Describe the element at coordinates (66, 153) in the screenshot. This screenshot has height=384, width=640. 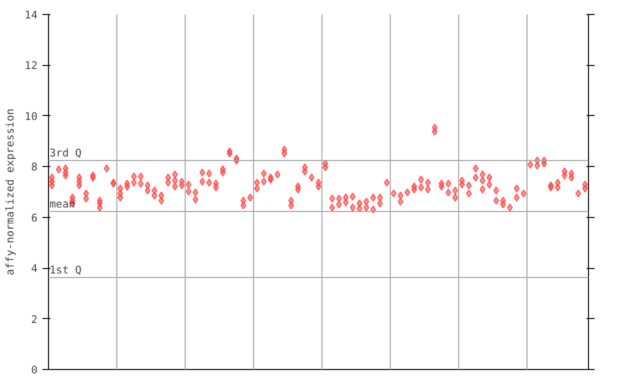
I see `ref-line-label: 3rd Q` at that location.